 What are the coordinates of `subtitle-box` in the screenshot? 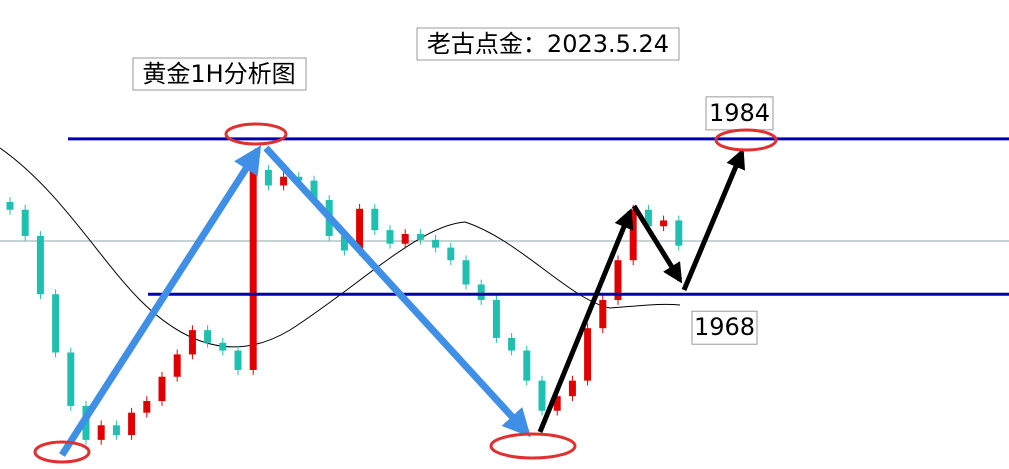 It's located at (548, 44).